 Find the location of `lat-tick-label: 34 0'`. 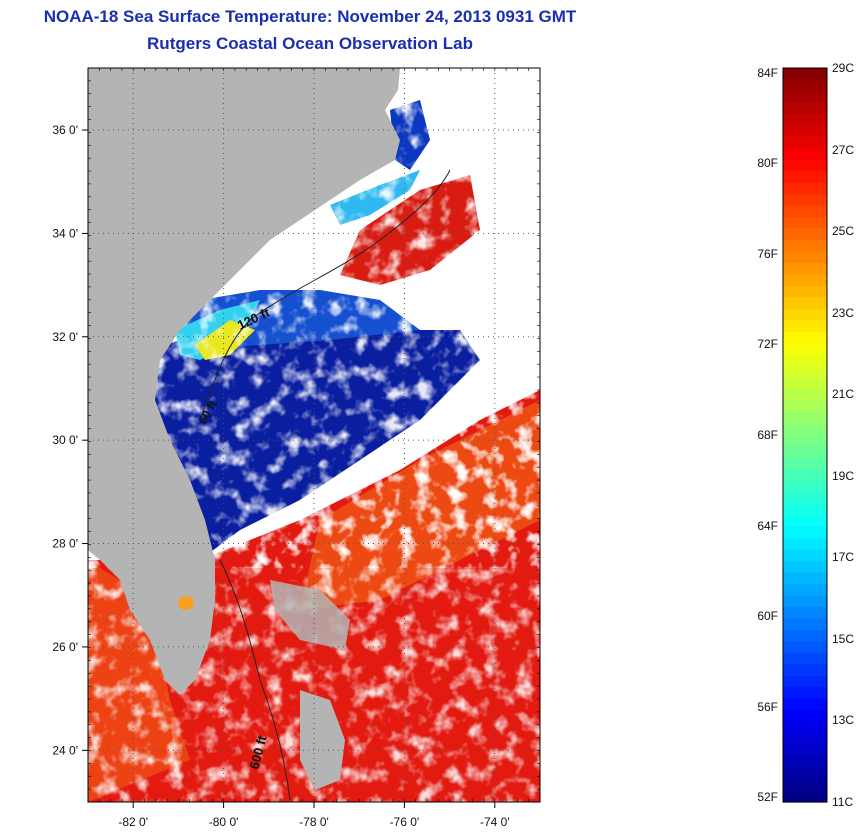

lat-tick-label: 34 0' is located at coordinates (65, 233).